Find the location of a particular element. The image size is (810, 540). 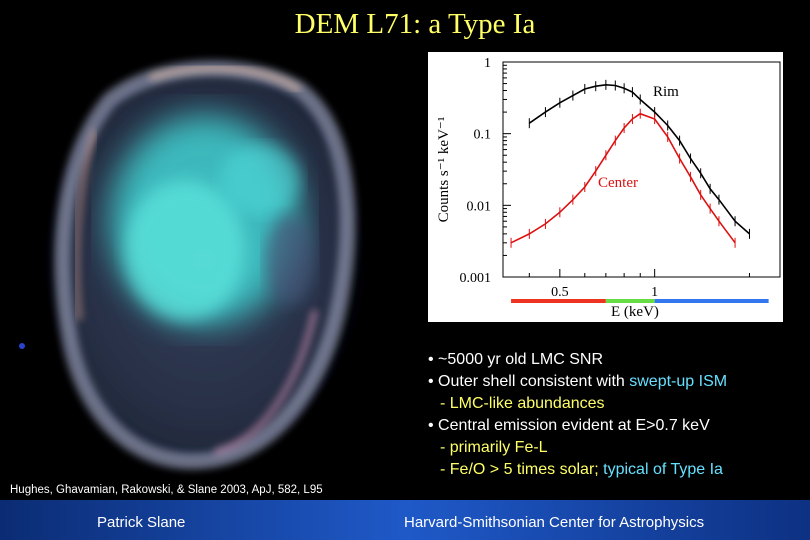

plot-frame is located at coordinates (641, 169).